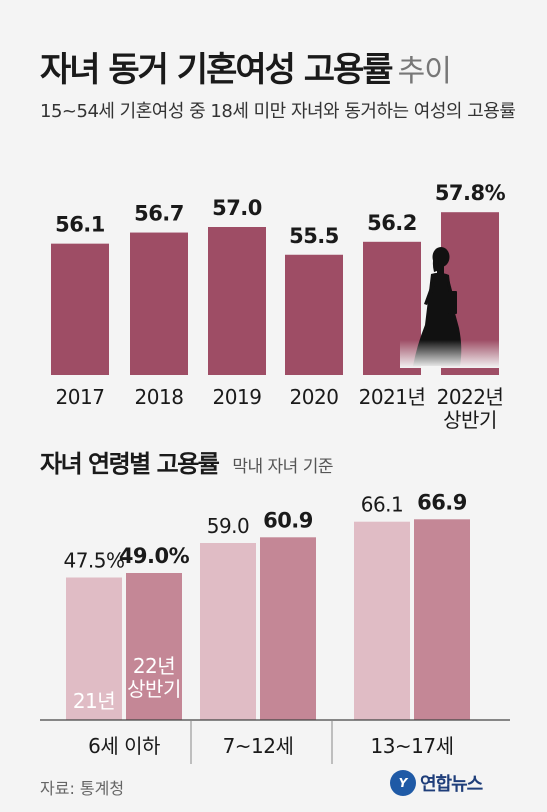 This screenshot has width=547, height=812. What do you see at coordinates (403, 783) in the screenshot?
I see `logo-mark-icon: Y` at bounding box center [403, 783].